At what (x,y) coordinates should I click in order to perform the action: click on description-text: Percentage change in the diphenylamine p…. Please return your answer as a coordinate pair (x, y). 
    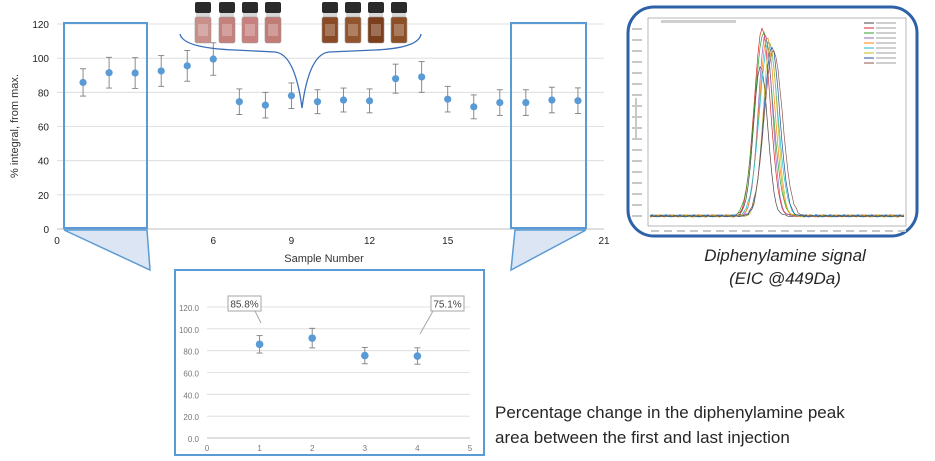
    Looking at the image, I should click on (710, 425).